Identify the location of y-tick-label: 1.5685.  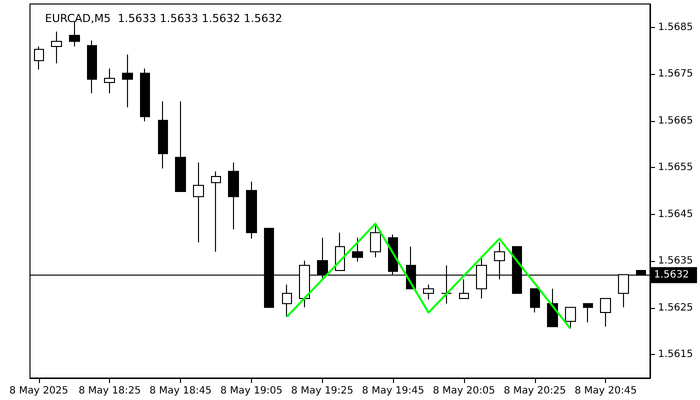
(675, 27).